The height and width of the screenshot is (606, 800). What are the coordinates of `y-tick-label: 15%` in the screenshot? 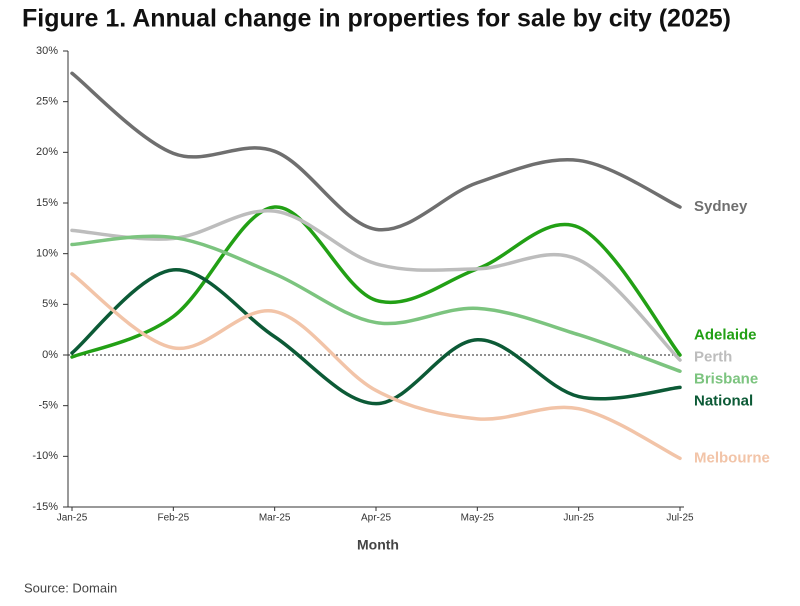 It's located at (47, 203).